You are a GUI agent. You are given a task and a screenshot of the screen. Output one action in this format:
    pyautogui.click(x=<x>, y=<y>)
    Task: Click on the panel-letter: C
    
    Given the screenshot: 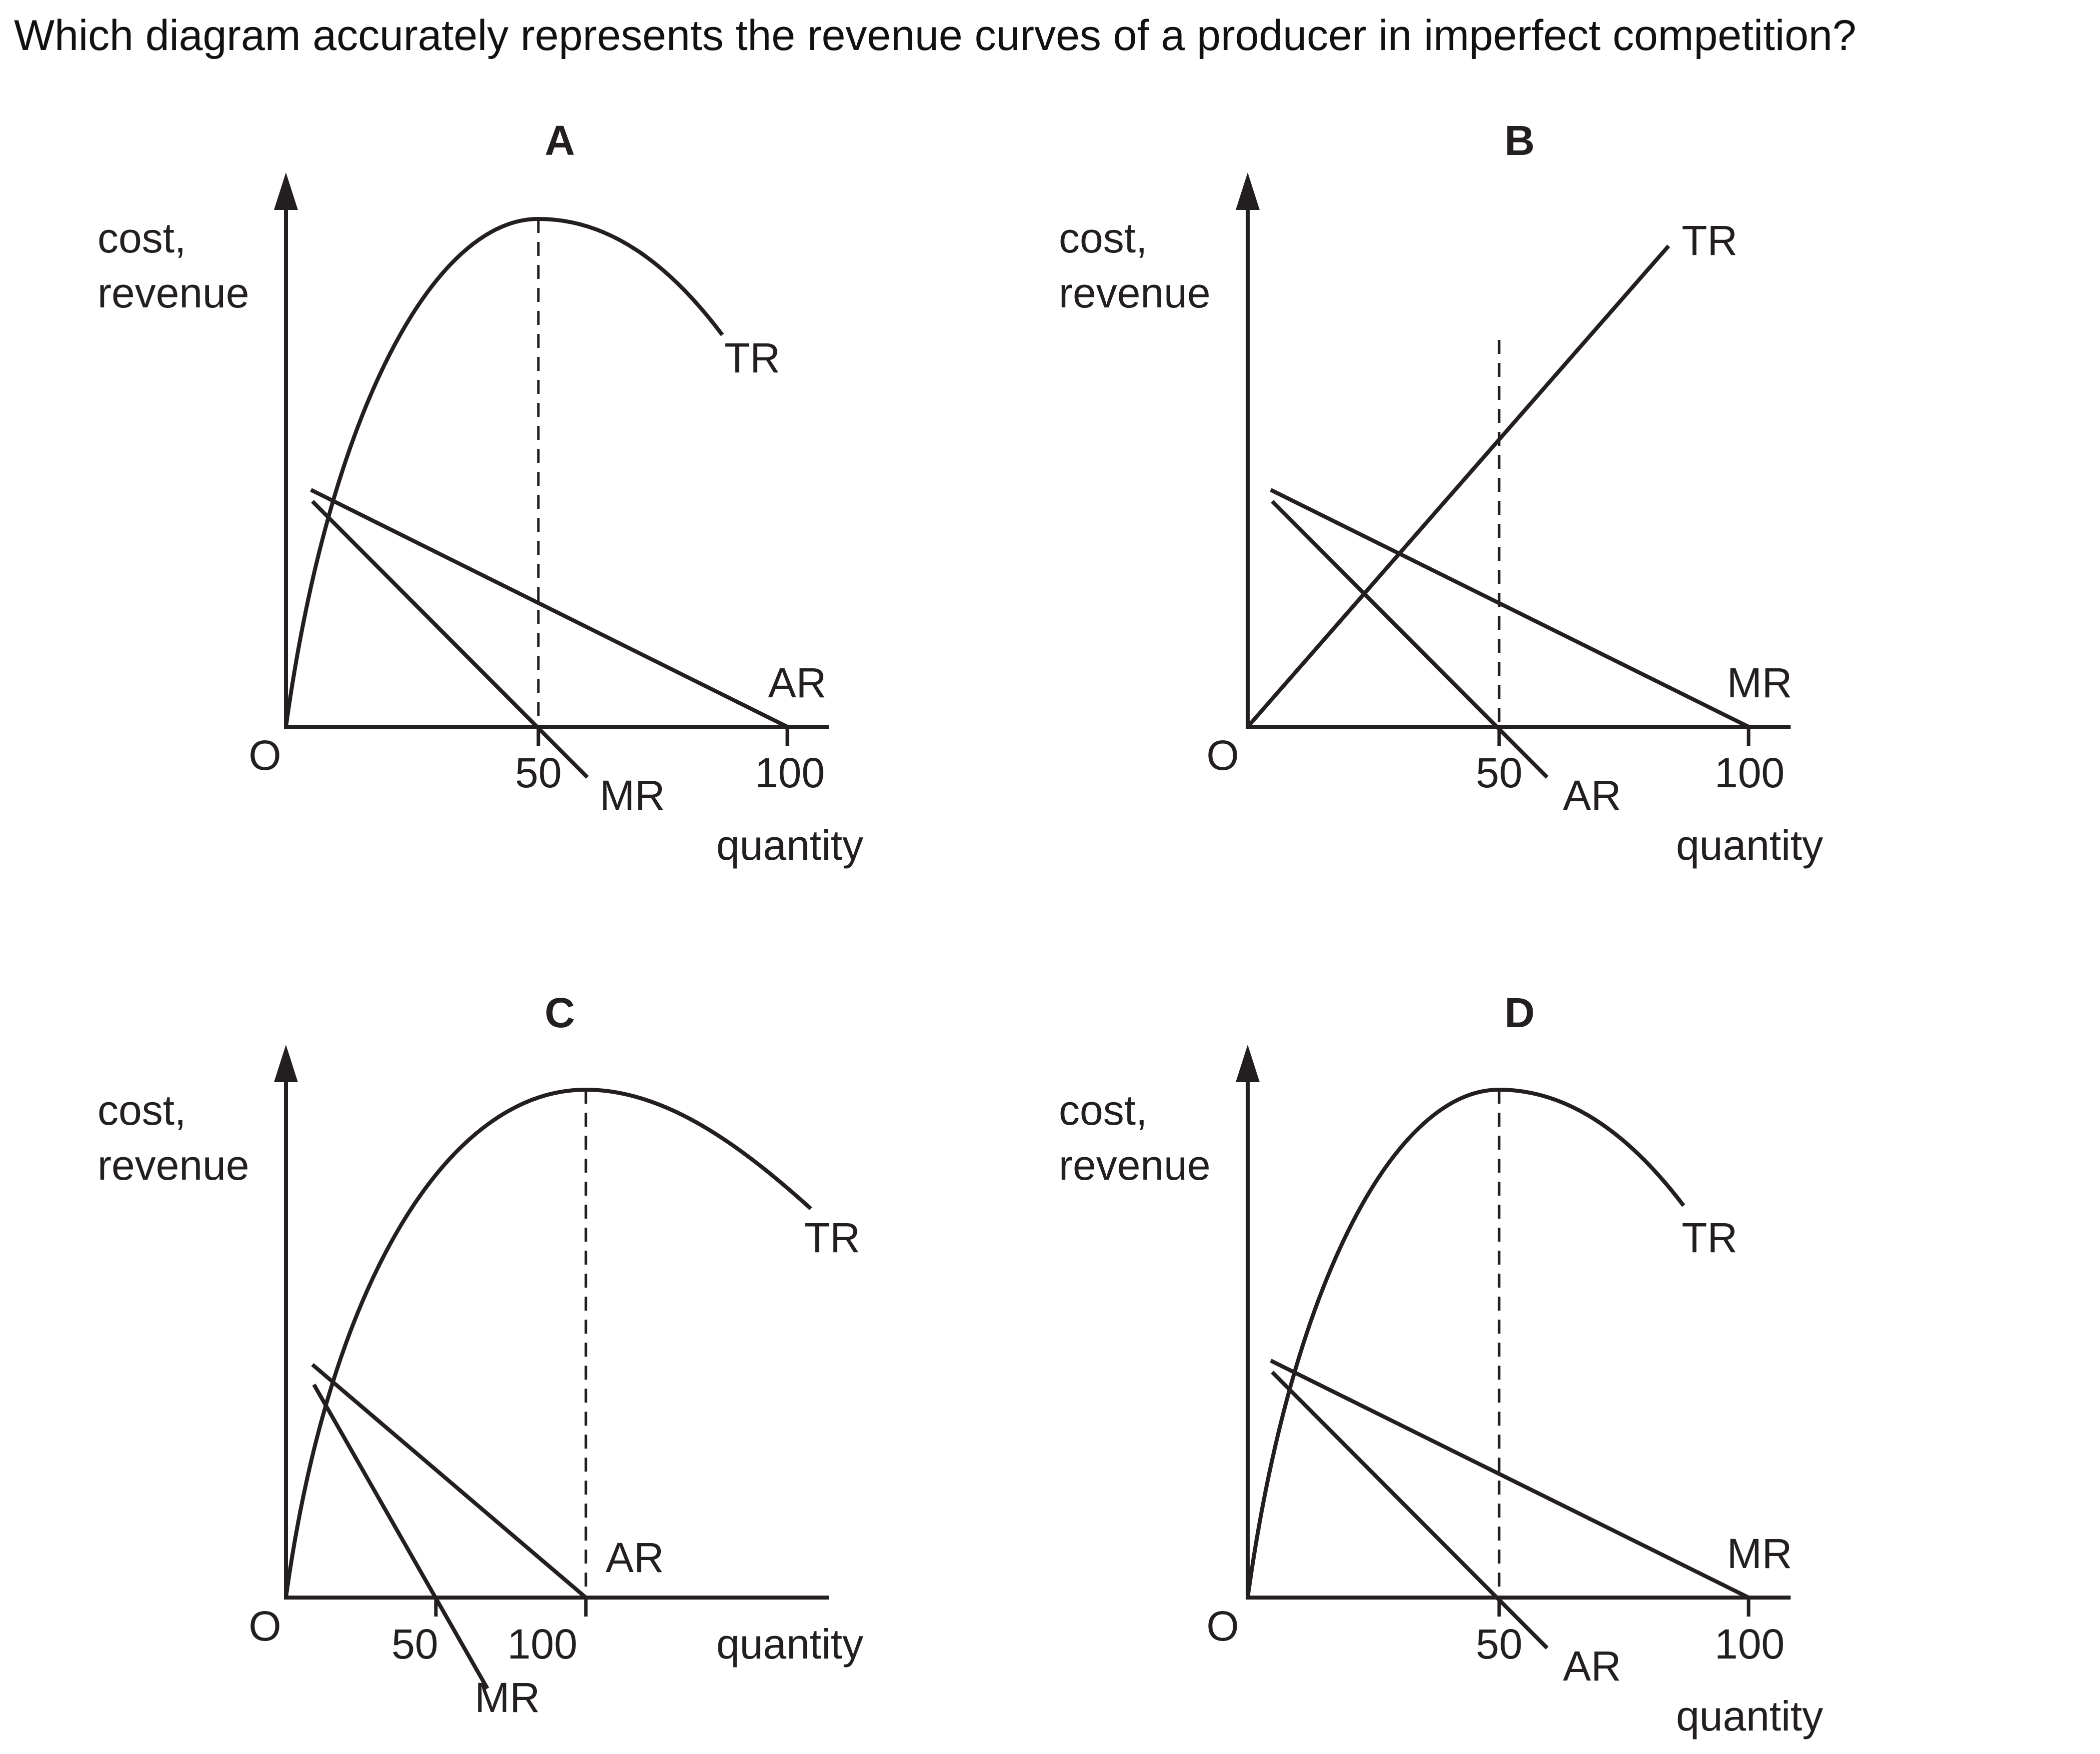 What is the action you would take?
    pyautogui.click(x=560, y=1013)
    